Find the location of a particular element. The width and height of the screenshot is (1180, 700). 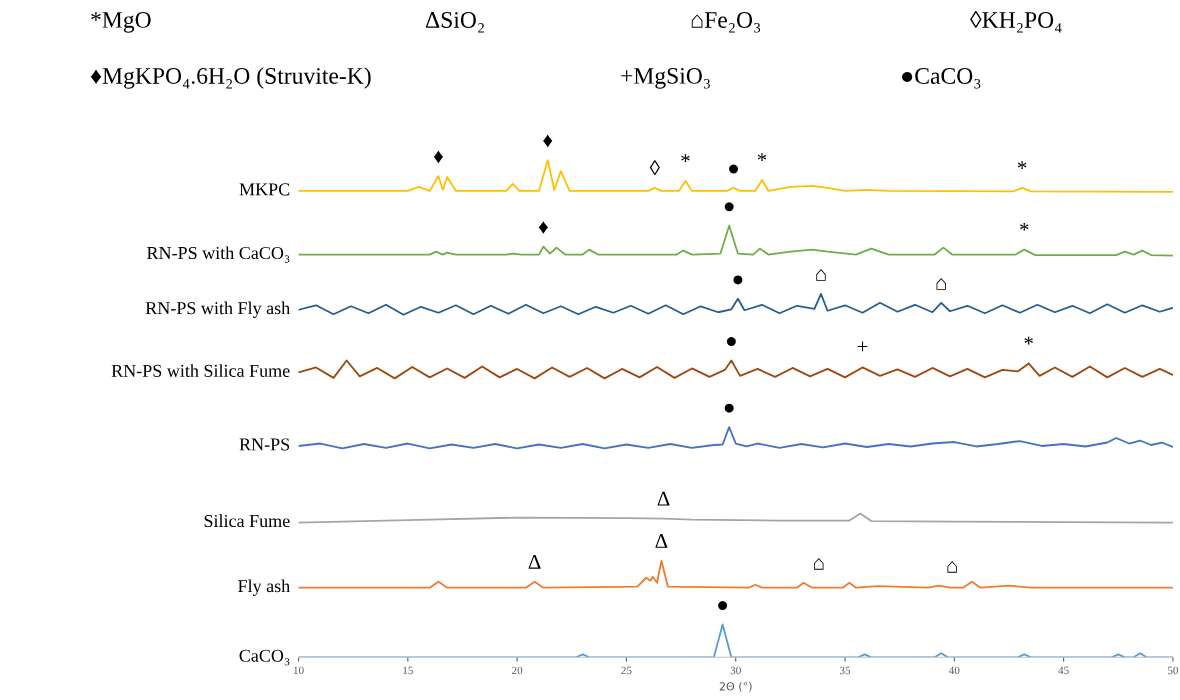

x-tick-label: 20 is located at coordinates (517, 670).